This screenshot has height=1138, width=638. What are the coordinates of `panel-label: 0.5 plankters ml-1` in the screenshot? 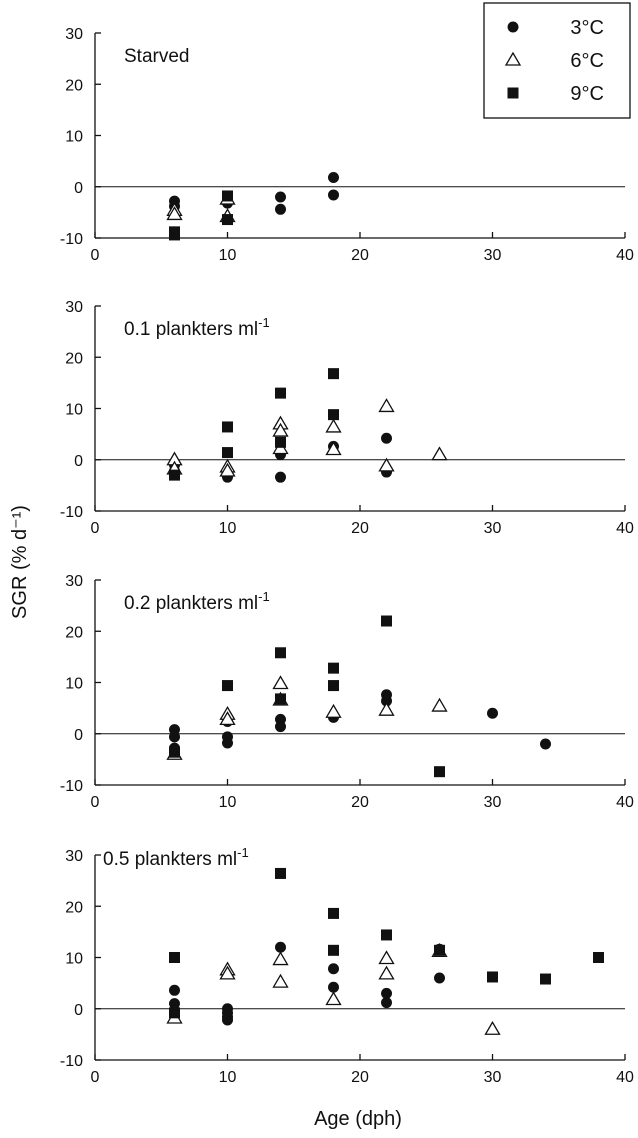 It's located at (176, 857).